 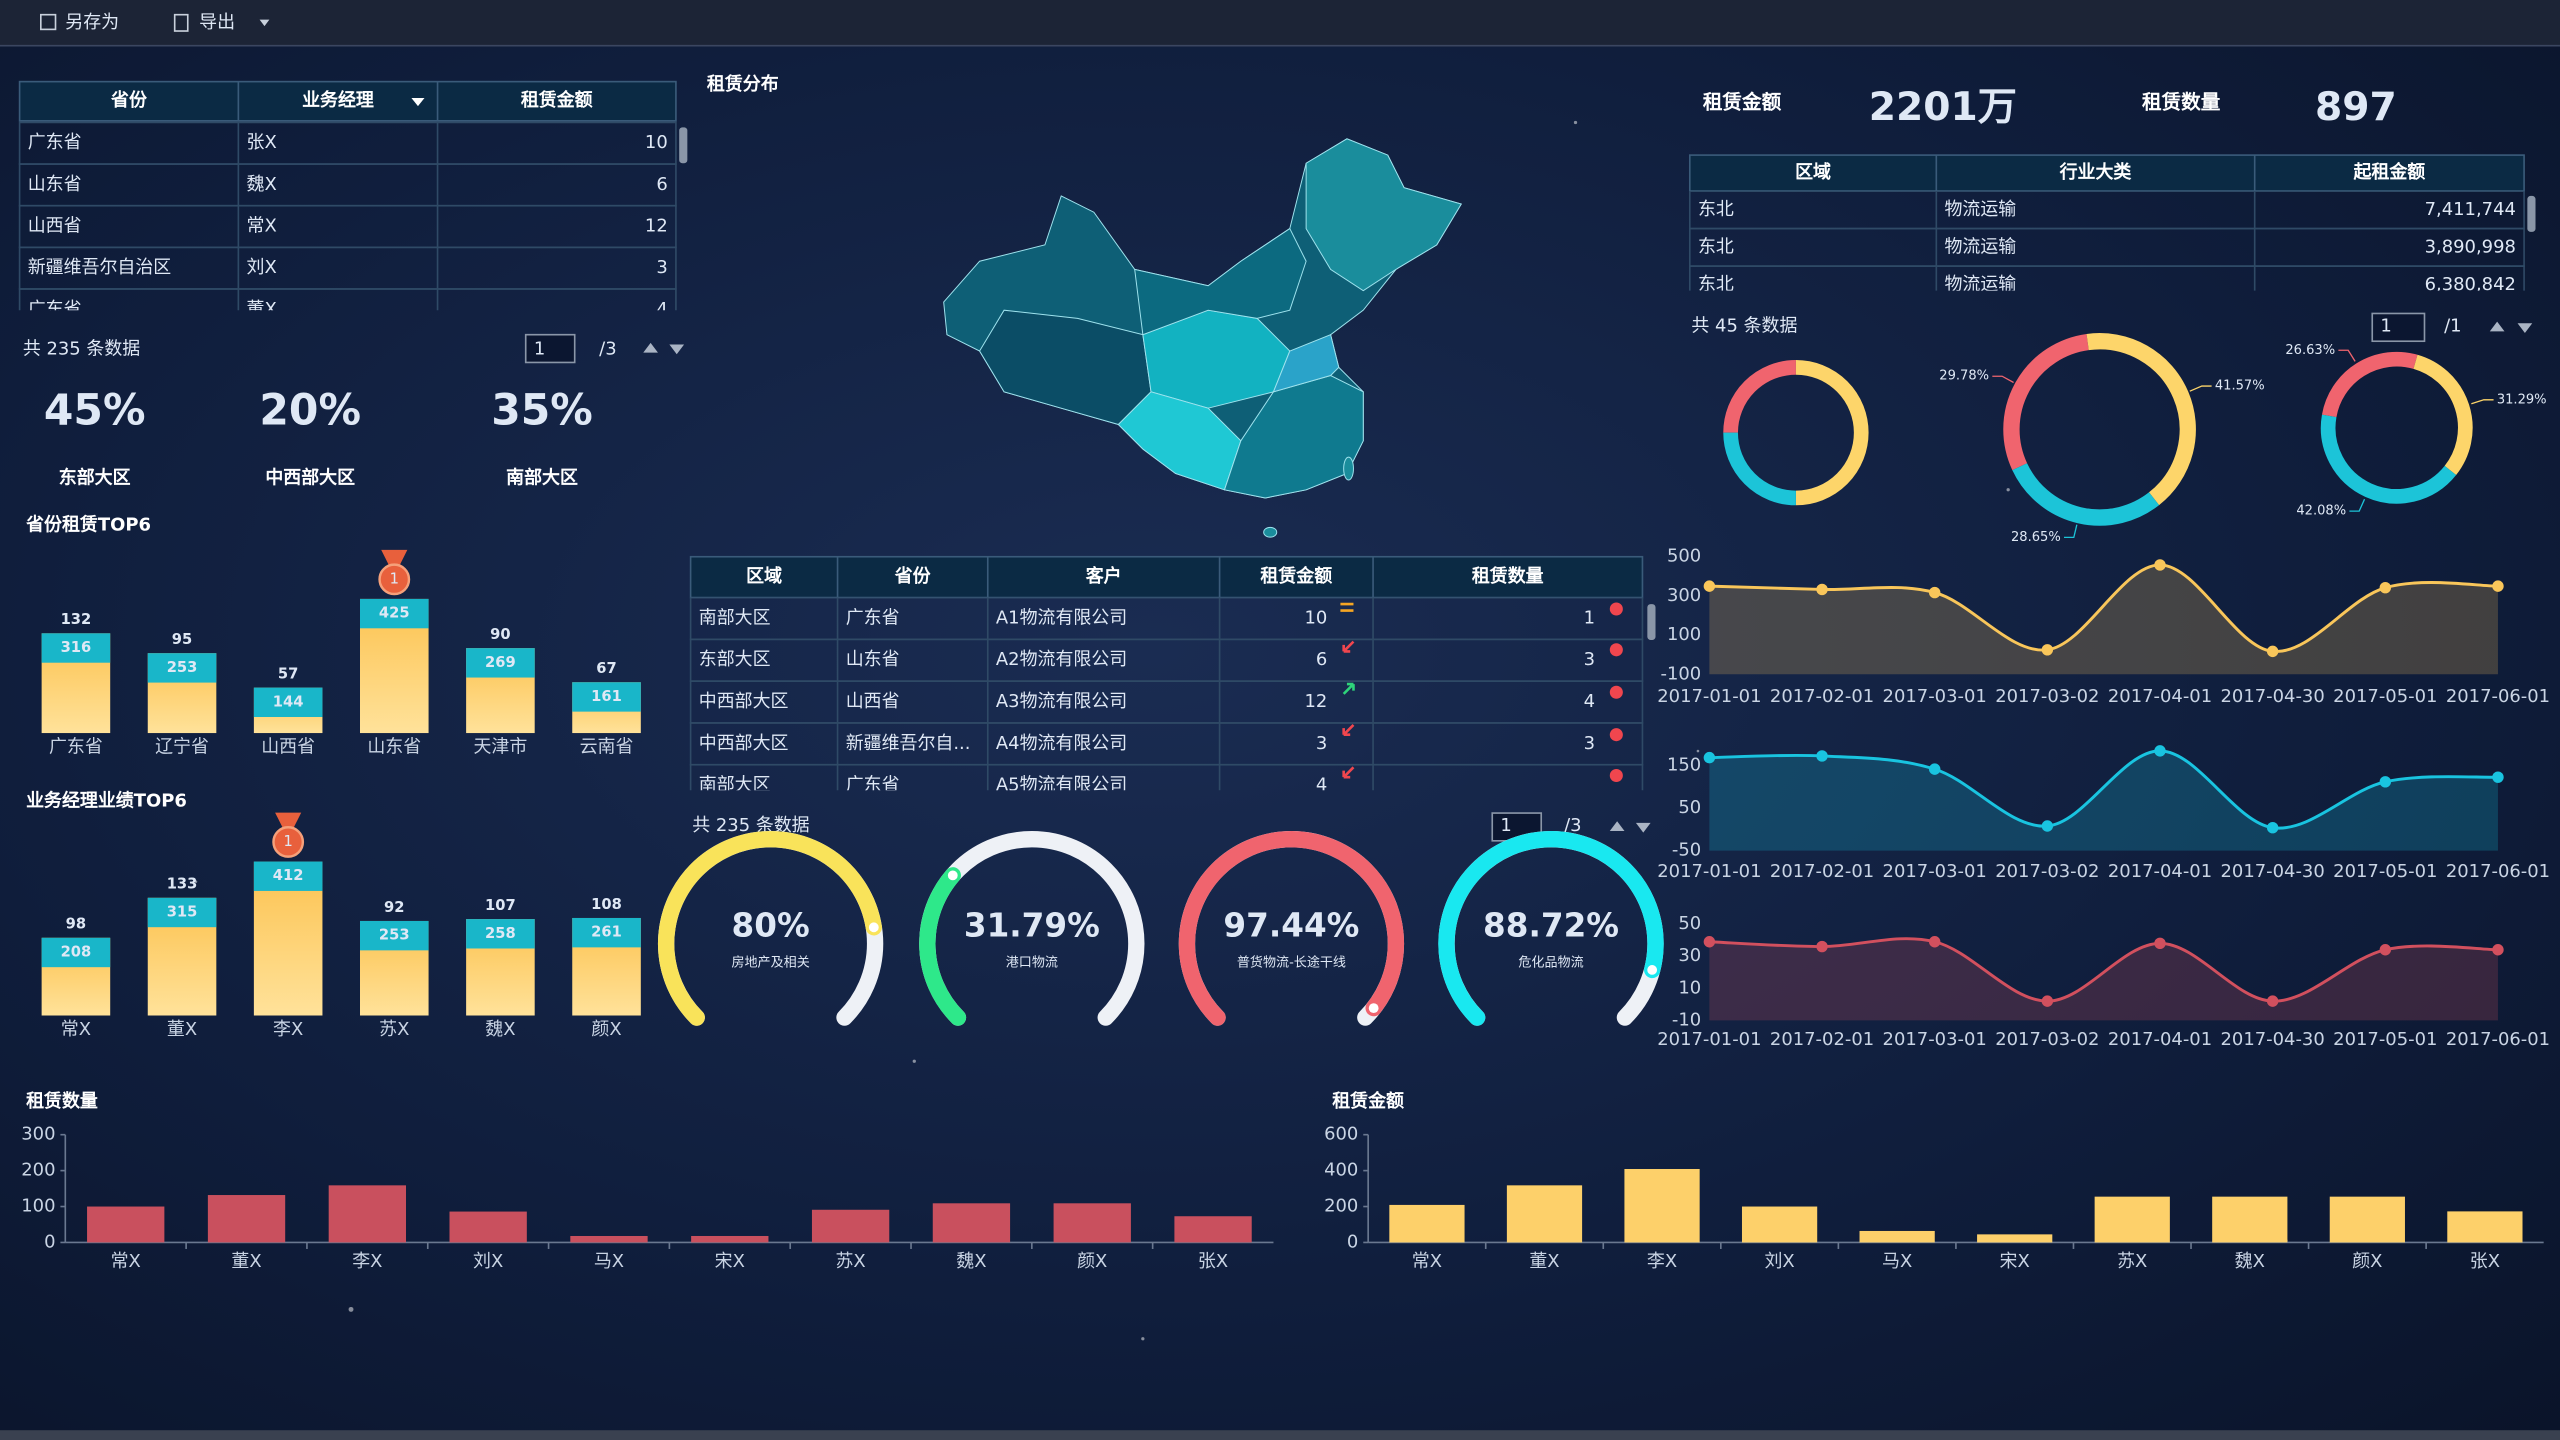 I want to click on top-label: 108, so click(x=606, y=904).